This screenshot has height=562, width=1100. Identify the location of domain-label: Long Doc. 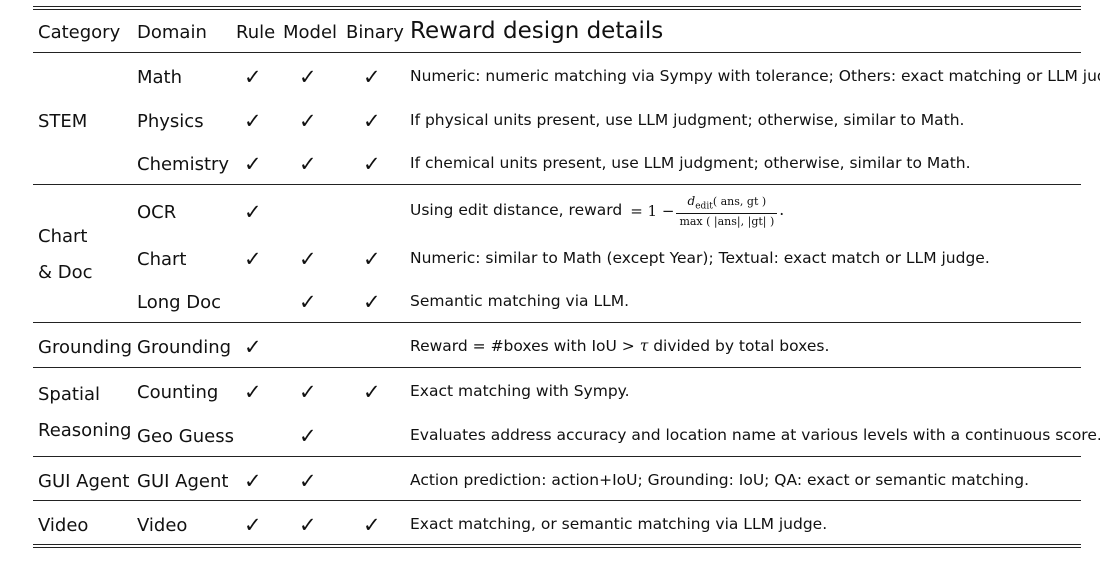
(179, 302).